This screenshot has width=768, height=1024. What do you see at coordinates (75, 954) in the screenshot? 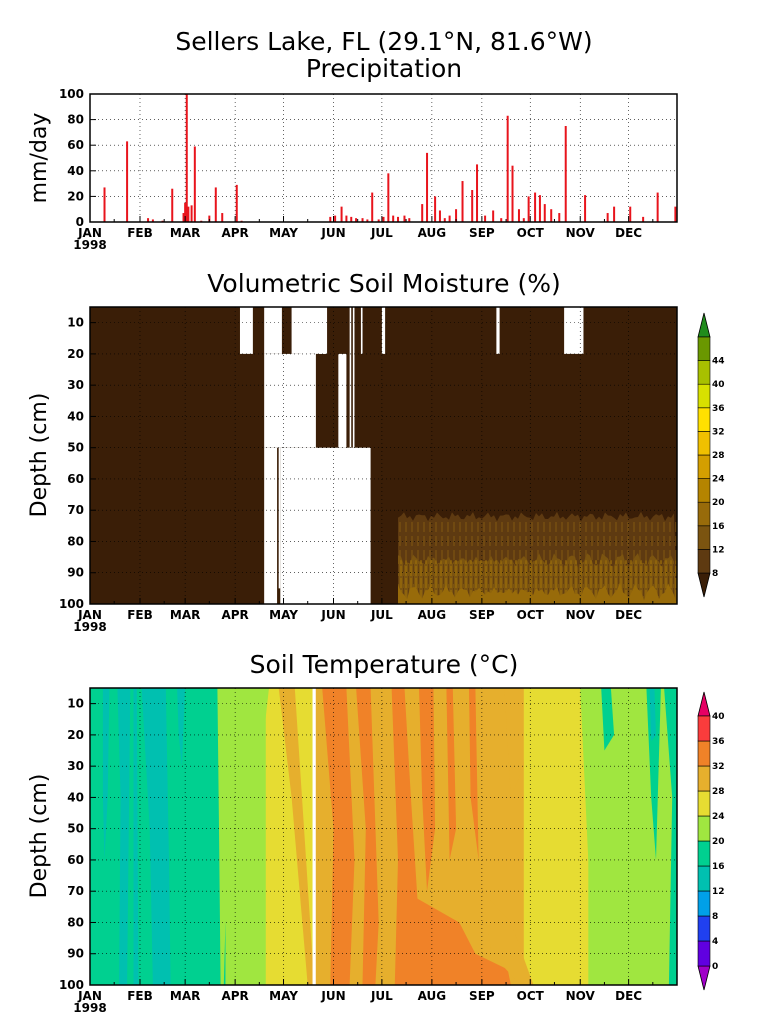
I see `y-tick-label: 90` at bounding box center [75, 954].